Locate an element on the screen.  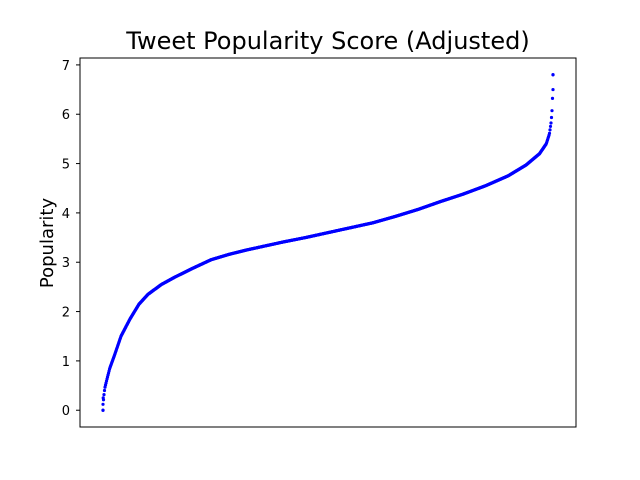
y-axis-label: Popularity is located at coordinates (47, 243).